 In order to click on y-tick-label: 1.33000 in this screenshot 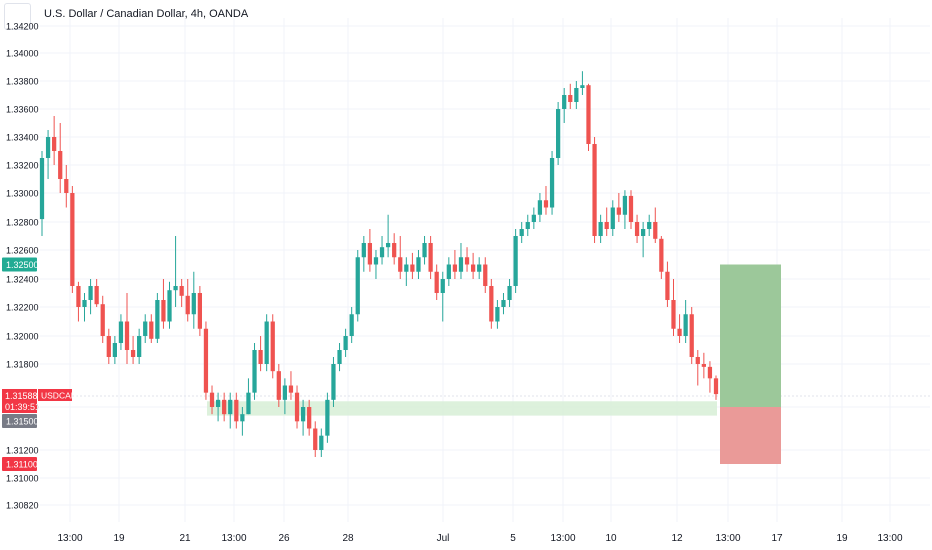, I will do `click(22, 194)`.